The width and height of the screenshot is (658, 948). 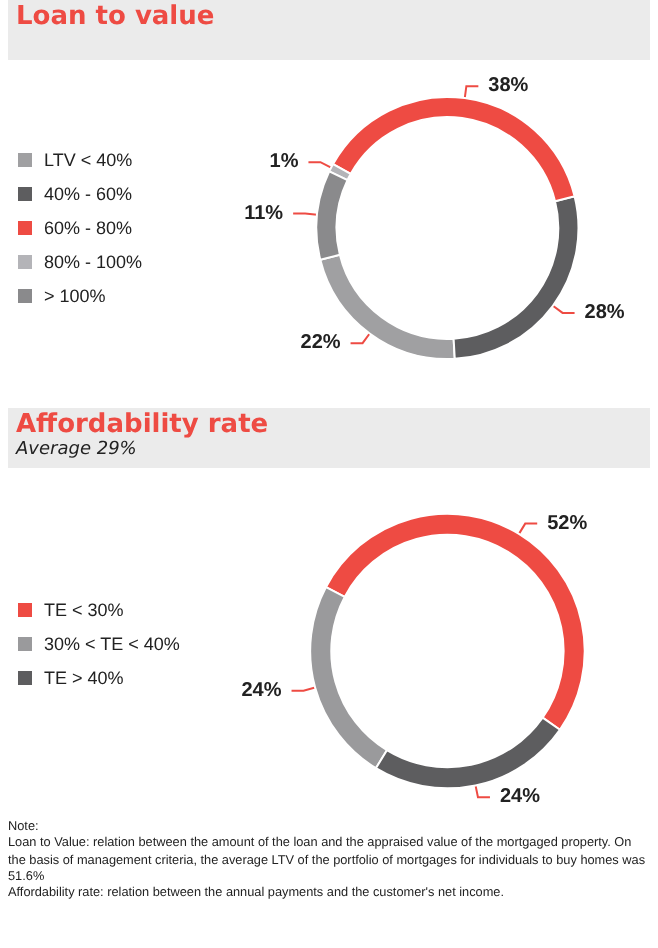 I want to click on legend-label: 40% - 60%, so click(x=88, y=194).